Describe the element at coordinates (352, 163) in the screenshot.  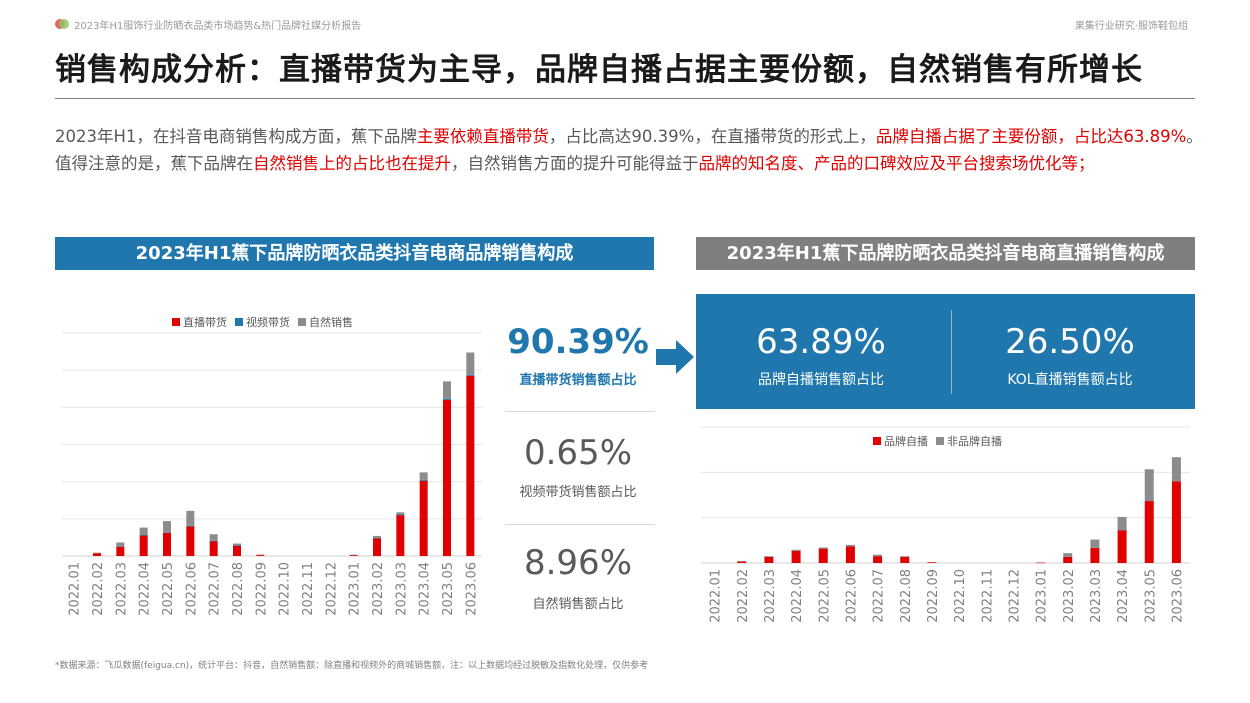
I see `intro-highlight-3: 自然销售上的占比也在提升` at that location.